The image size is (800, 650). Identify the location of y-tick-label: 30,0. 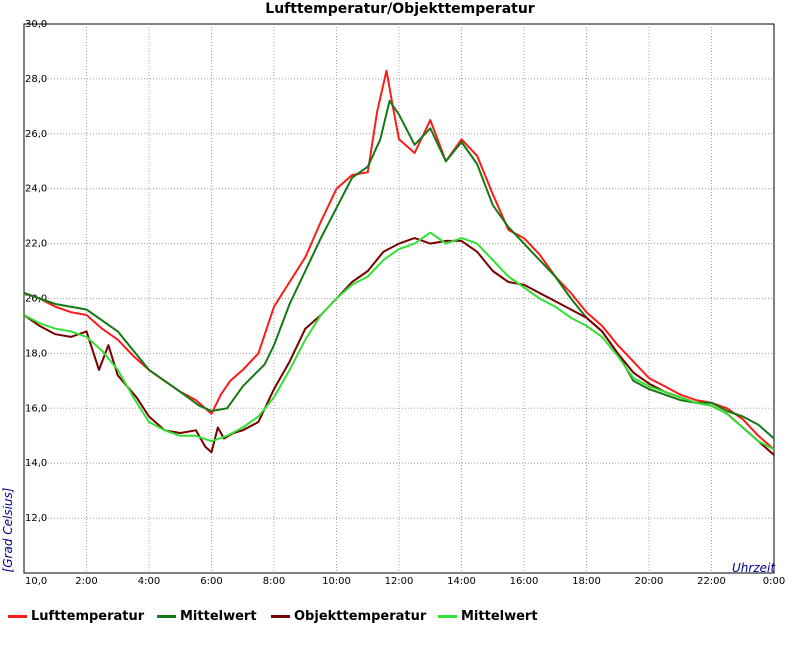
(36, 24).